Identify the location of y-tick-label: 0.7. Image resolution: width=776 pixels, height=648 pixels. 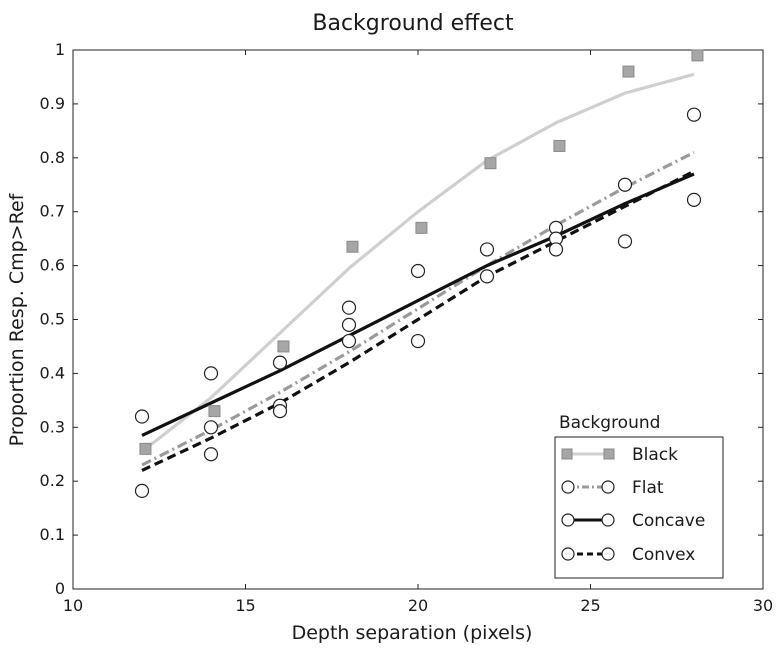
(52, 211).